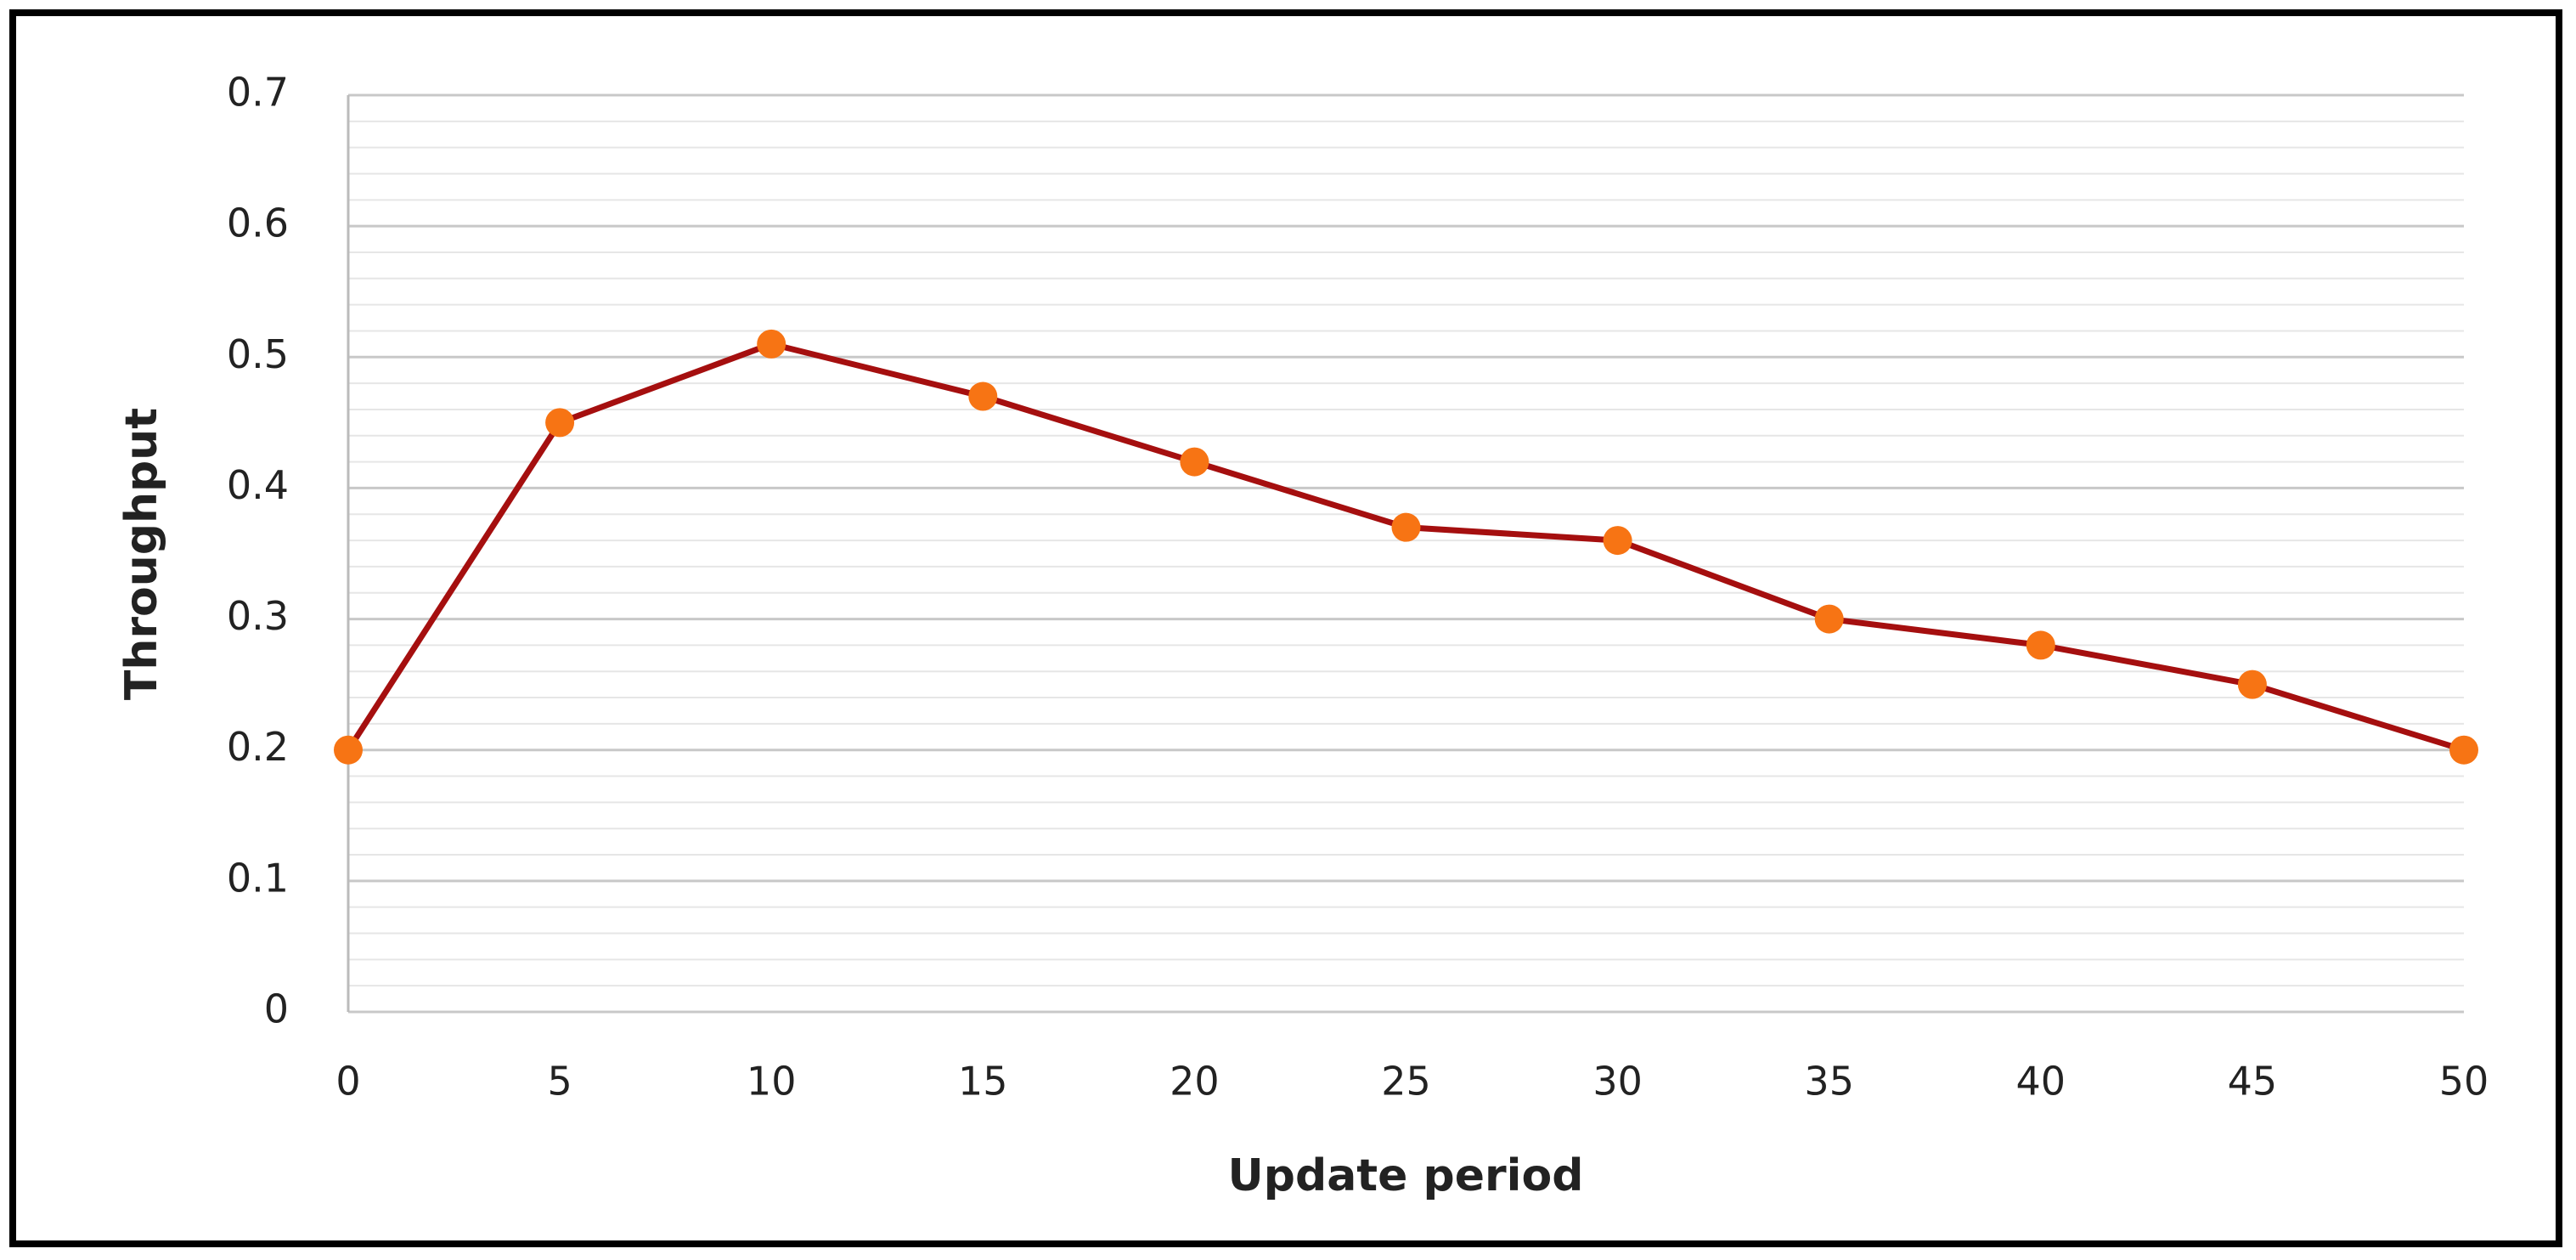 This screenshot has height=1260, width=2576. Describe the element at coordinates (1617, 1082) in the screenshot. I see `x-tick-label: 30` at that location.